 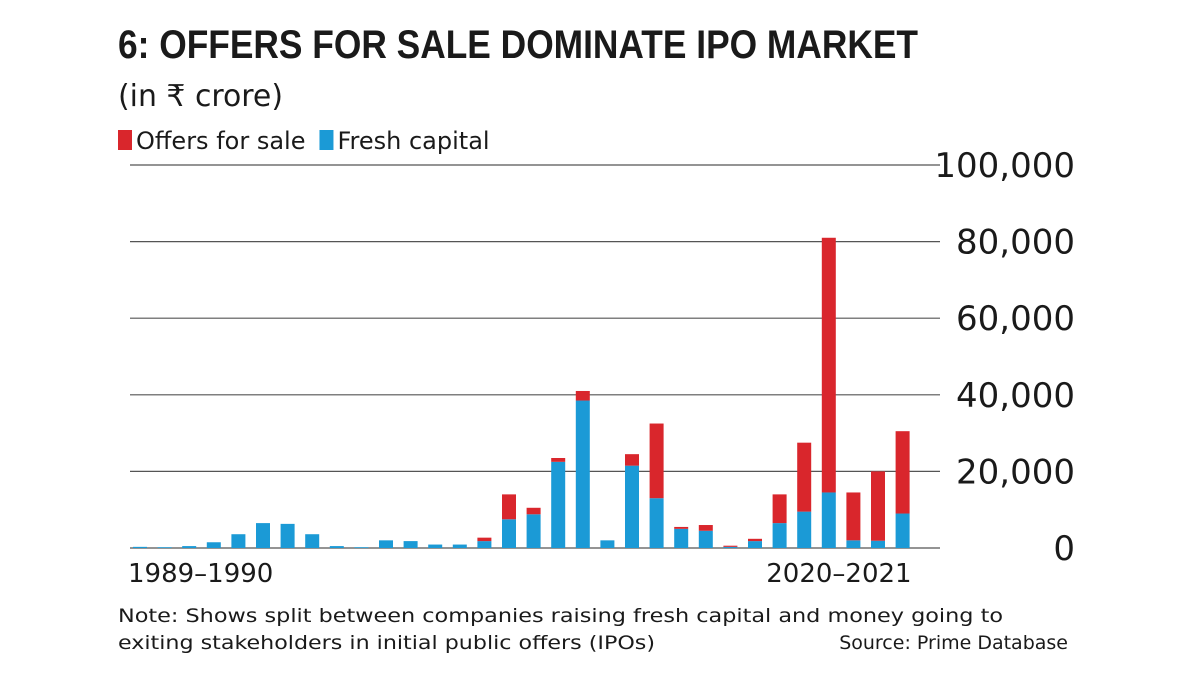 I want to click on source: Source: Prime Database, so click(x=953, y=643).